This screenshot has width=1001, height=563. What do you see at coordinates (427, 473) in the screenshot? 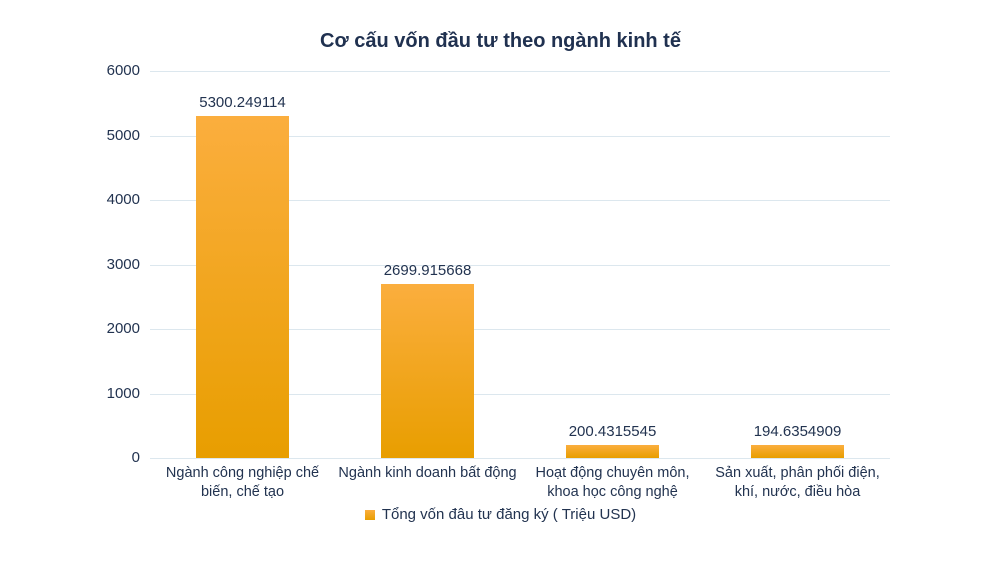
I see `x-axis-category-label: Ngành kinh doanh bất động` at bounding box center [427, 473].